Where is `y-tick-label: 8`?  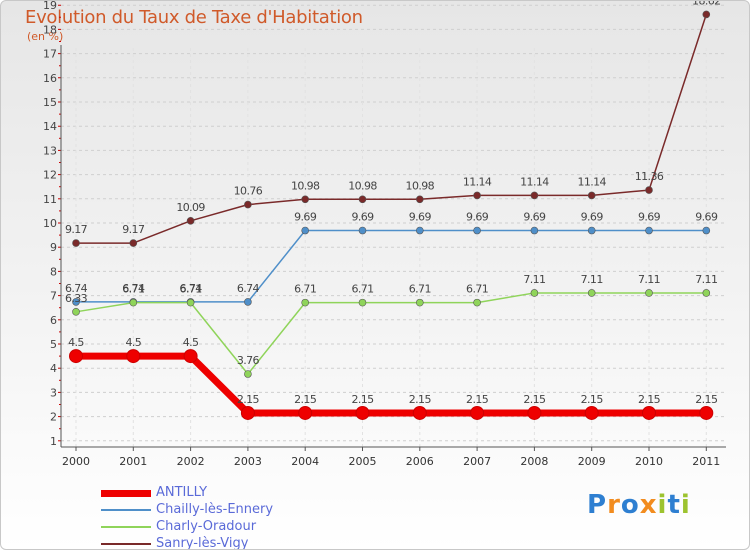 y-tick-label: 8 is located at coordinates (53, 271).